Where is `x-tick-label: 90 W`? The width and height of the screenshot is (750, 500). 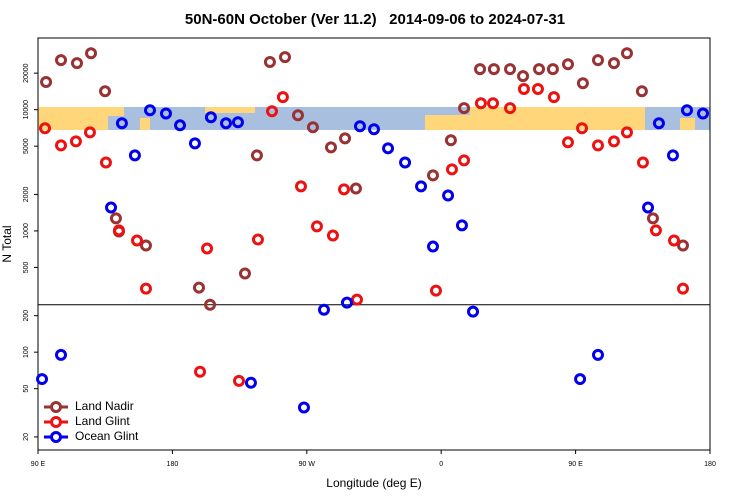
x-tick-label: 90 W is located at coordinates (307, 464).